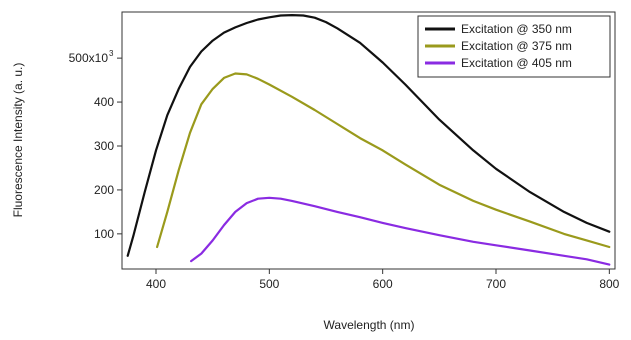 This screenshot has width=631, height=340. I want to click on legend-label: Excitation @ 375 nm, so click(516, 46).